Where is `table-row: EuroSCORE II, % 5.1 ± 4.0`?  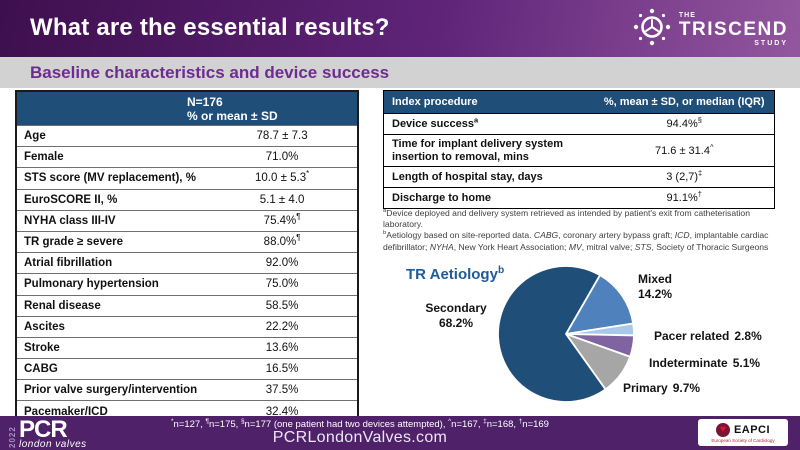
table-row: EuroSCORE II, % 5.1 ± 4.0 is located at coordinates (187, 199).